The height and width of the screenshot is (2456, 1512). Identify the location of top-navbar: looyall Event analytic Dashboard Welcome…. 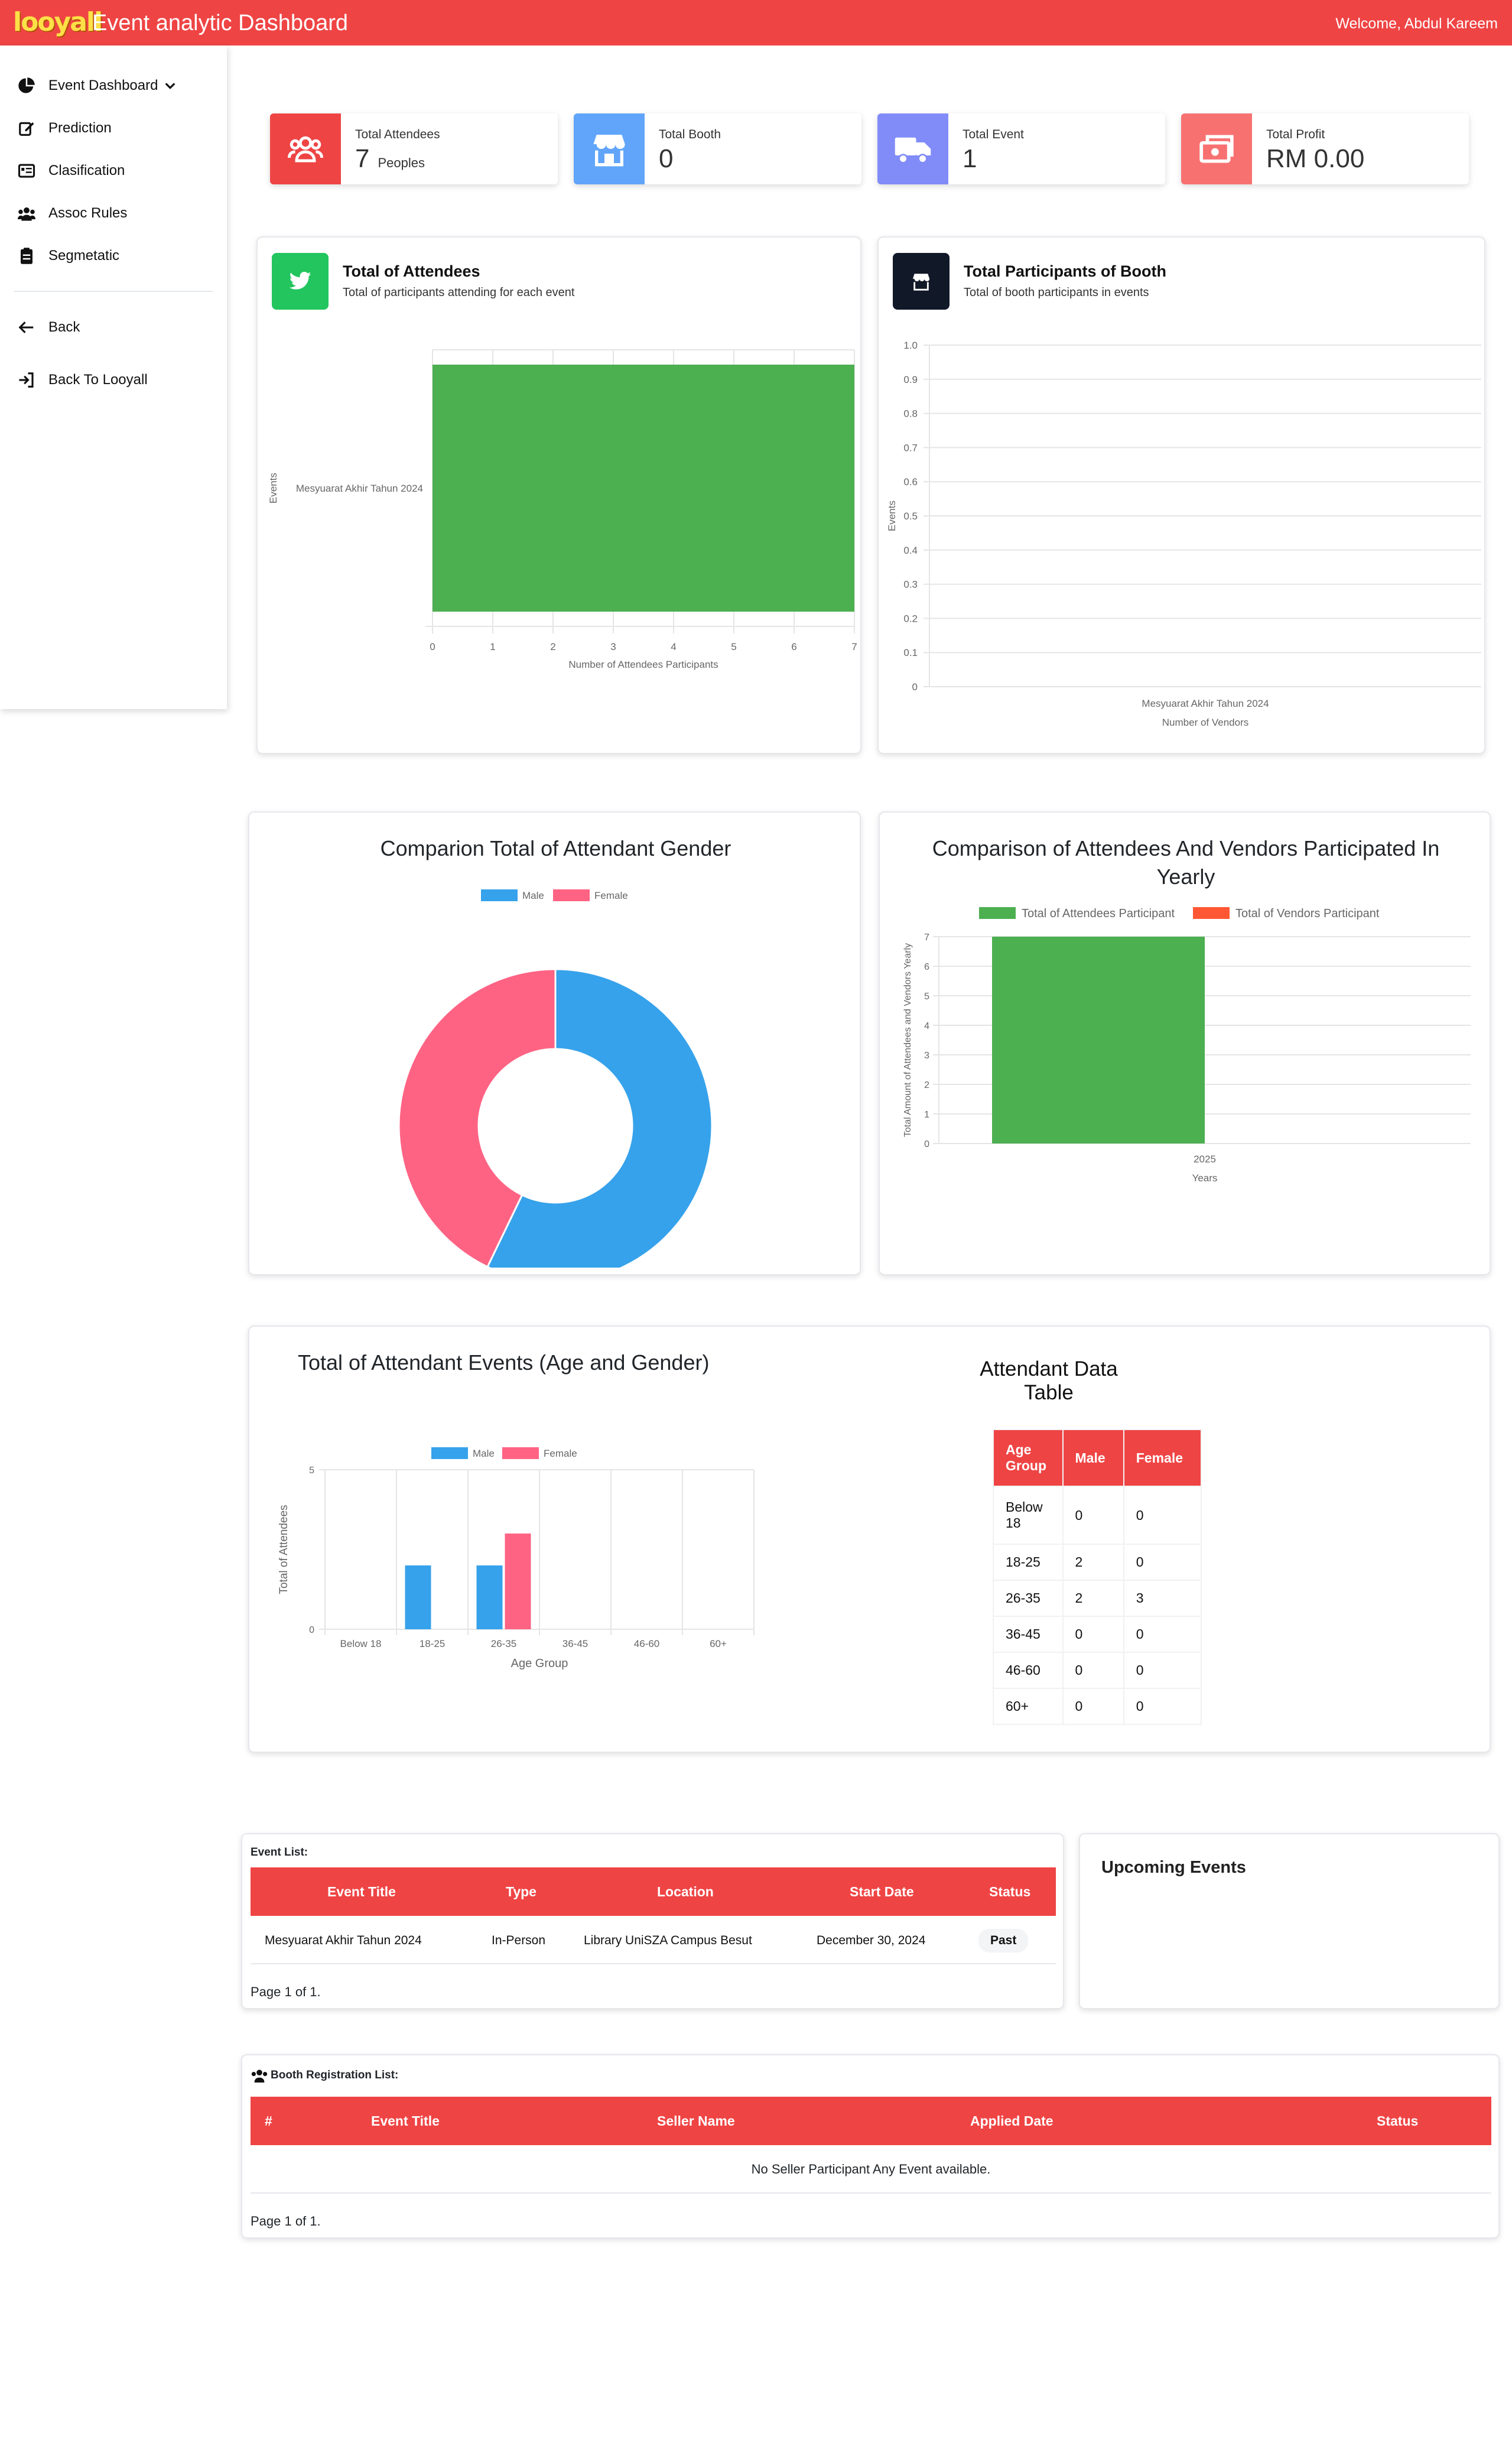
(756, 23).